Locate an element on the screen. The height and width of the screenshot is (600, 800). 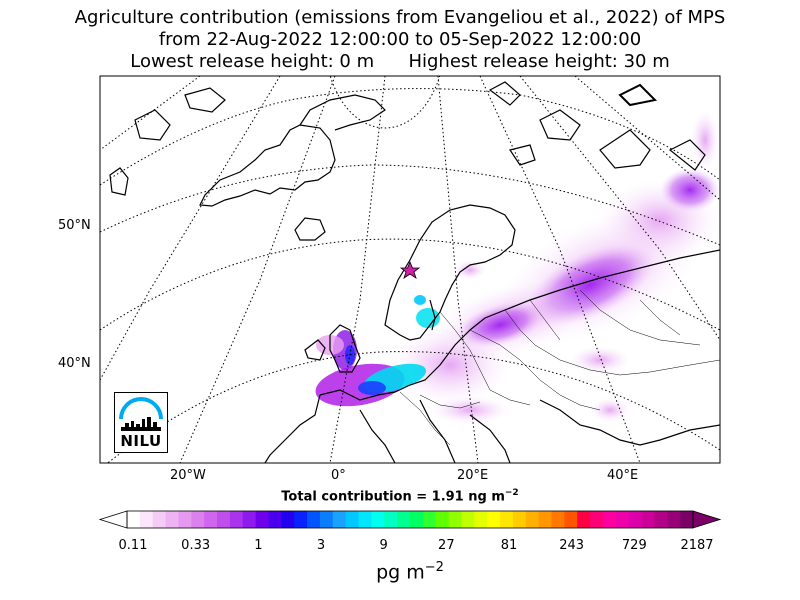
colorbar-under-arrow is located at coordinates (113, 519).